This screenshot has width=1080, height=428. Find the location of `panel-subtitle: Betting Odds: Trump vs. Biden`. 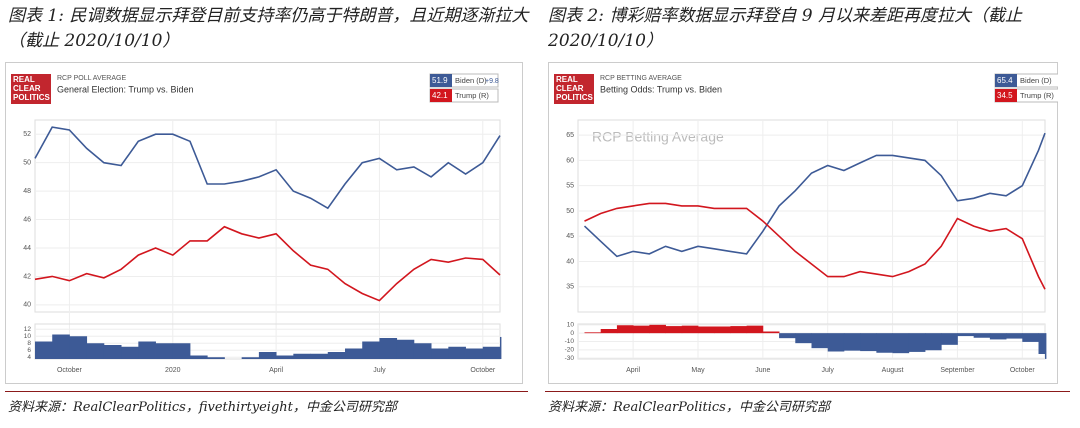

panel-subtitle: Betting Odds: Trump vs. Biden is located at coordinates (661, 89).